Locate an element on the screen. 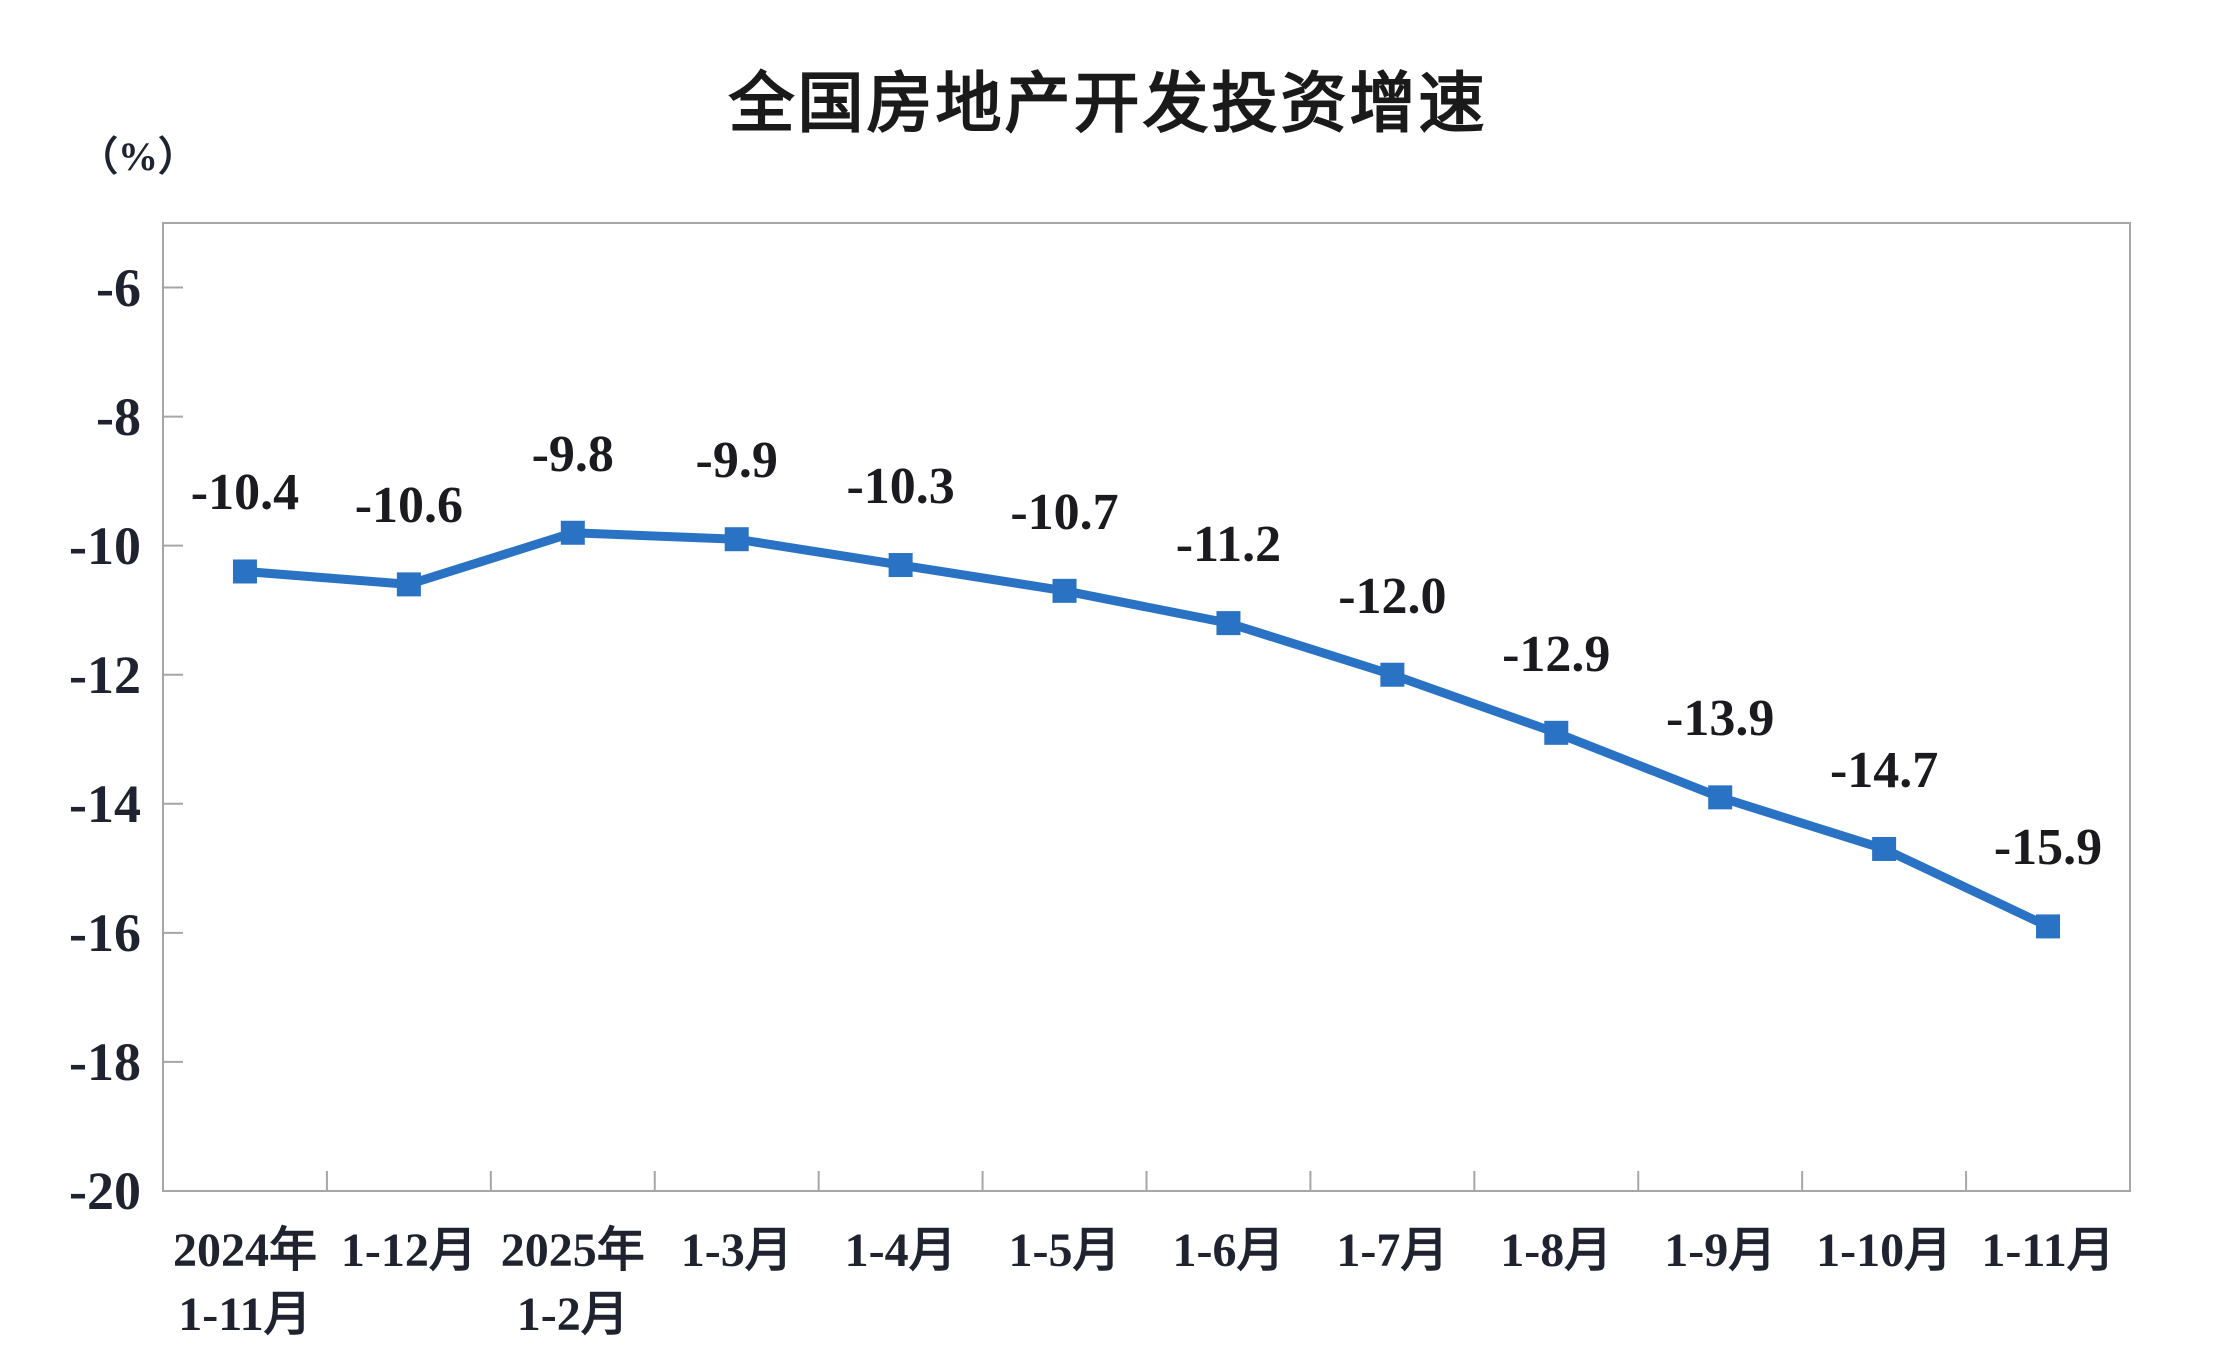  x-category-label: 1-9月 is located at coordinates (1720, 1251).